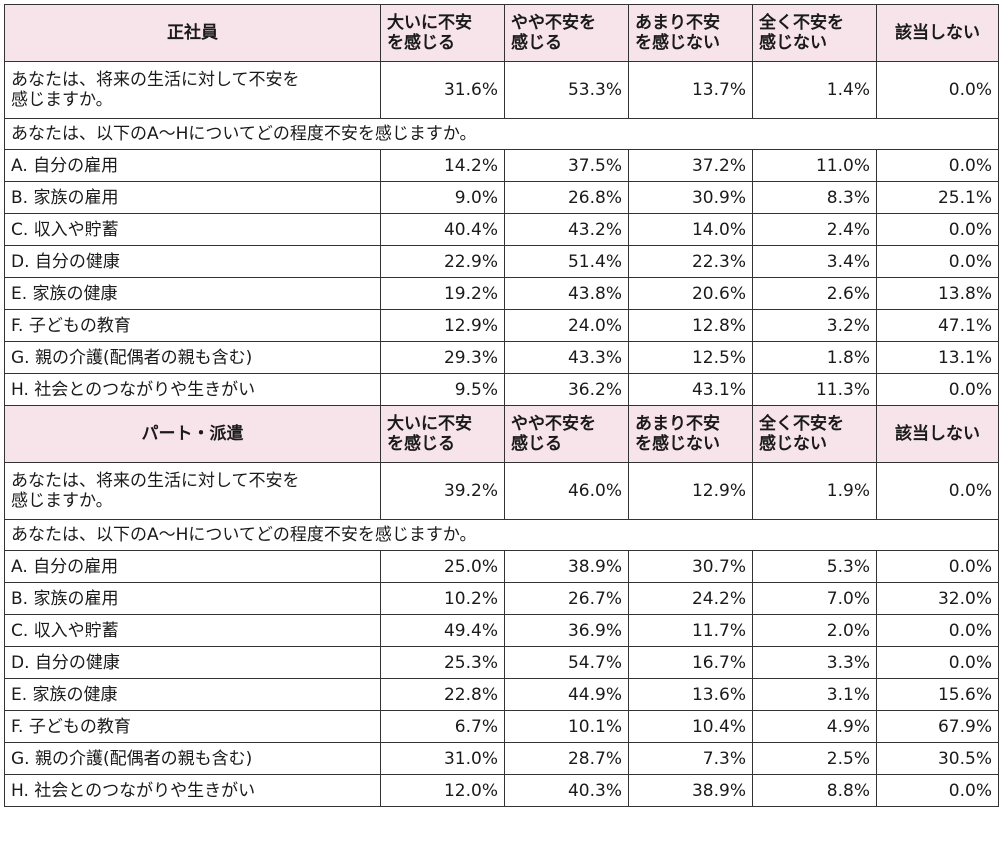 This screenshot has width=1000, height=850. I want to click on percentage-cell: 49.4%, so click(442, 630).